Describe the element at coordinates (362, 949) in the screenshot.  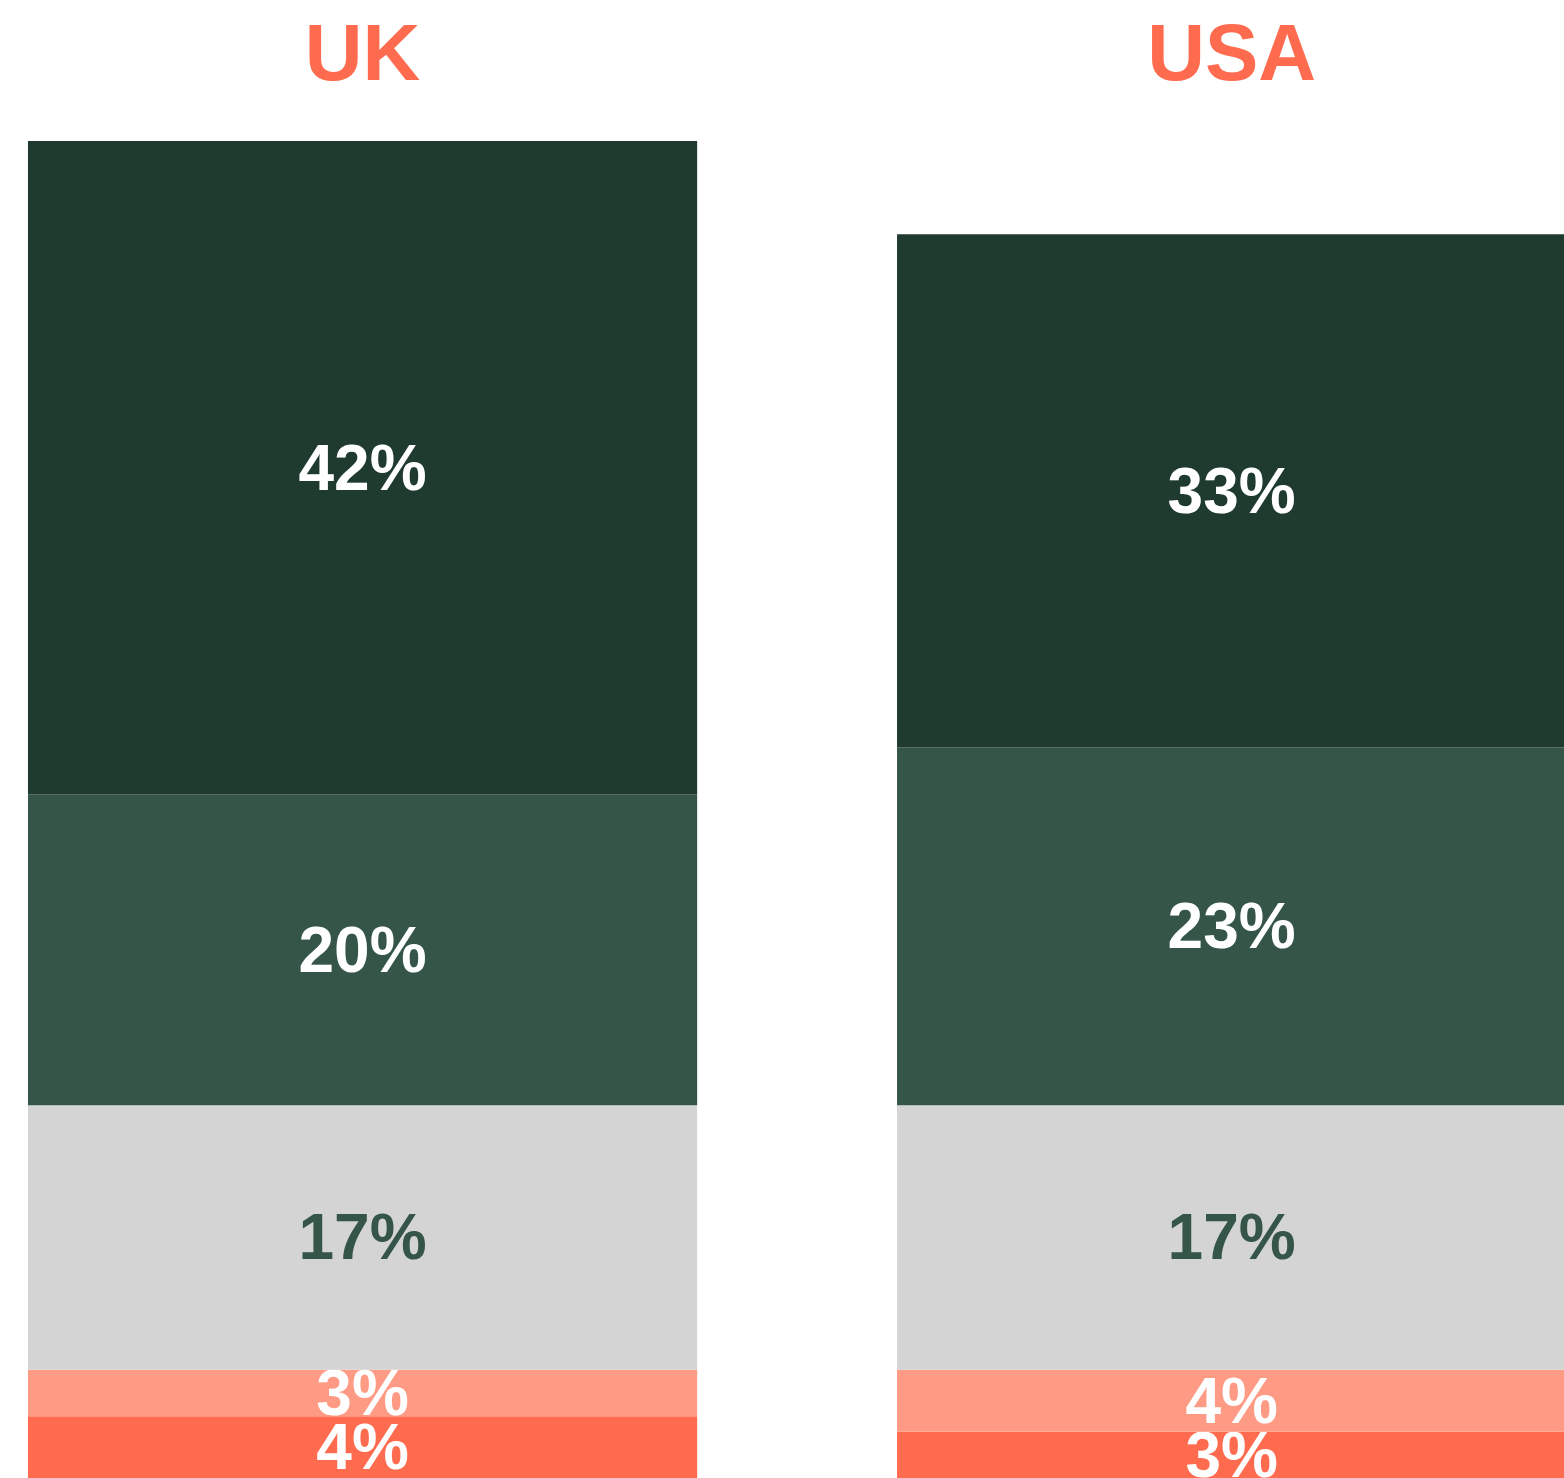
I see `data-label: 20%` at that location.